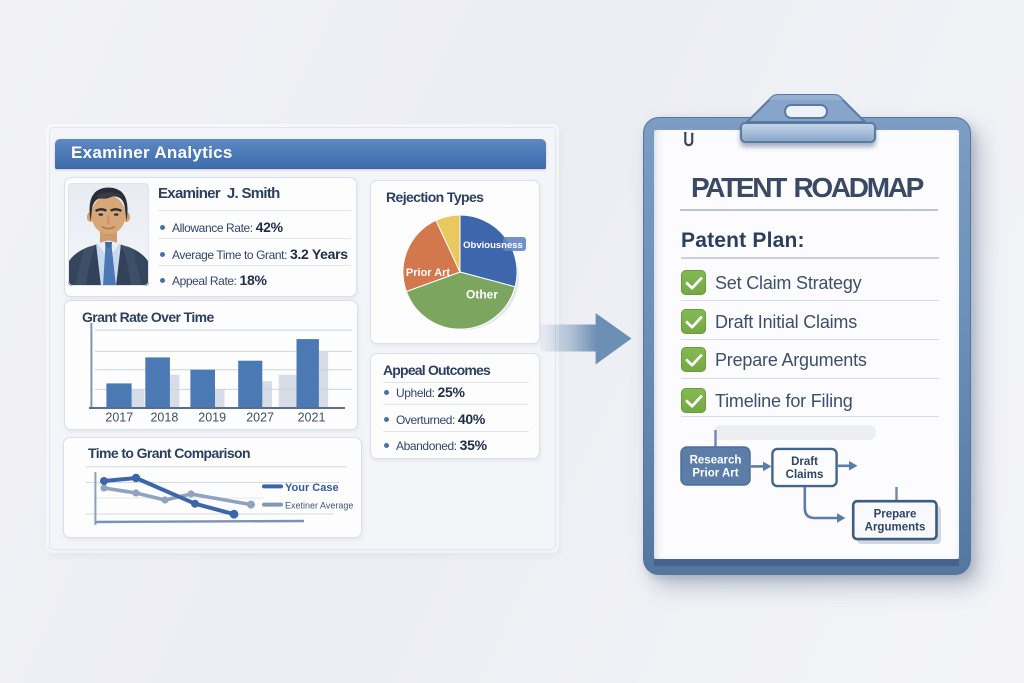 The height and width of the screenshot is (683, 1024). What do you see at coordinates (482, 295) in the screenshot?
I see `svg-text: Other` at bounding box center [482, 295].